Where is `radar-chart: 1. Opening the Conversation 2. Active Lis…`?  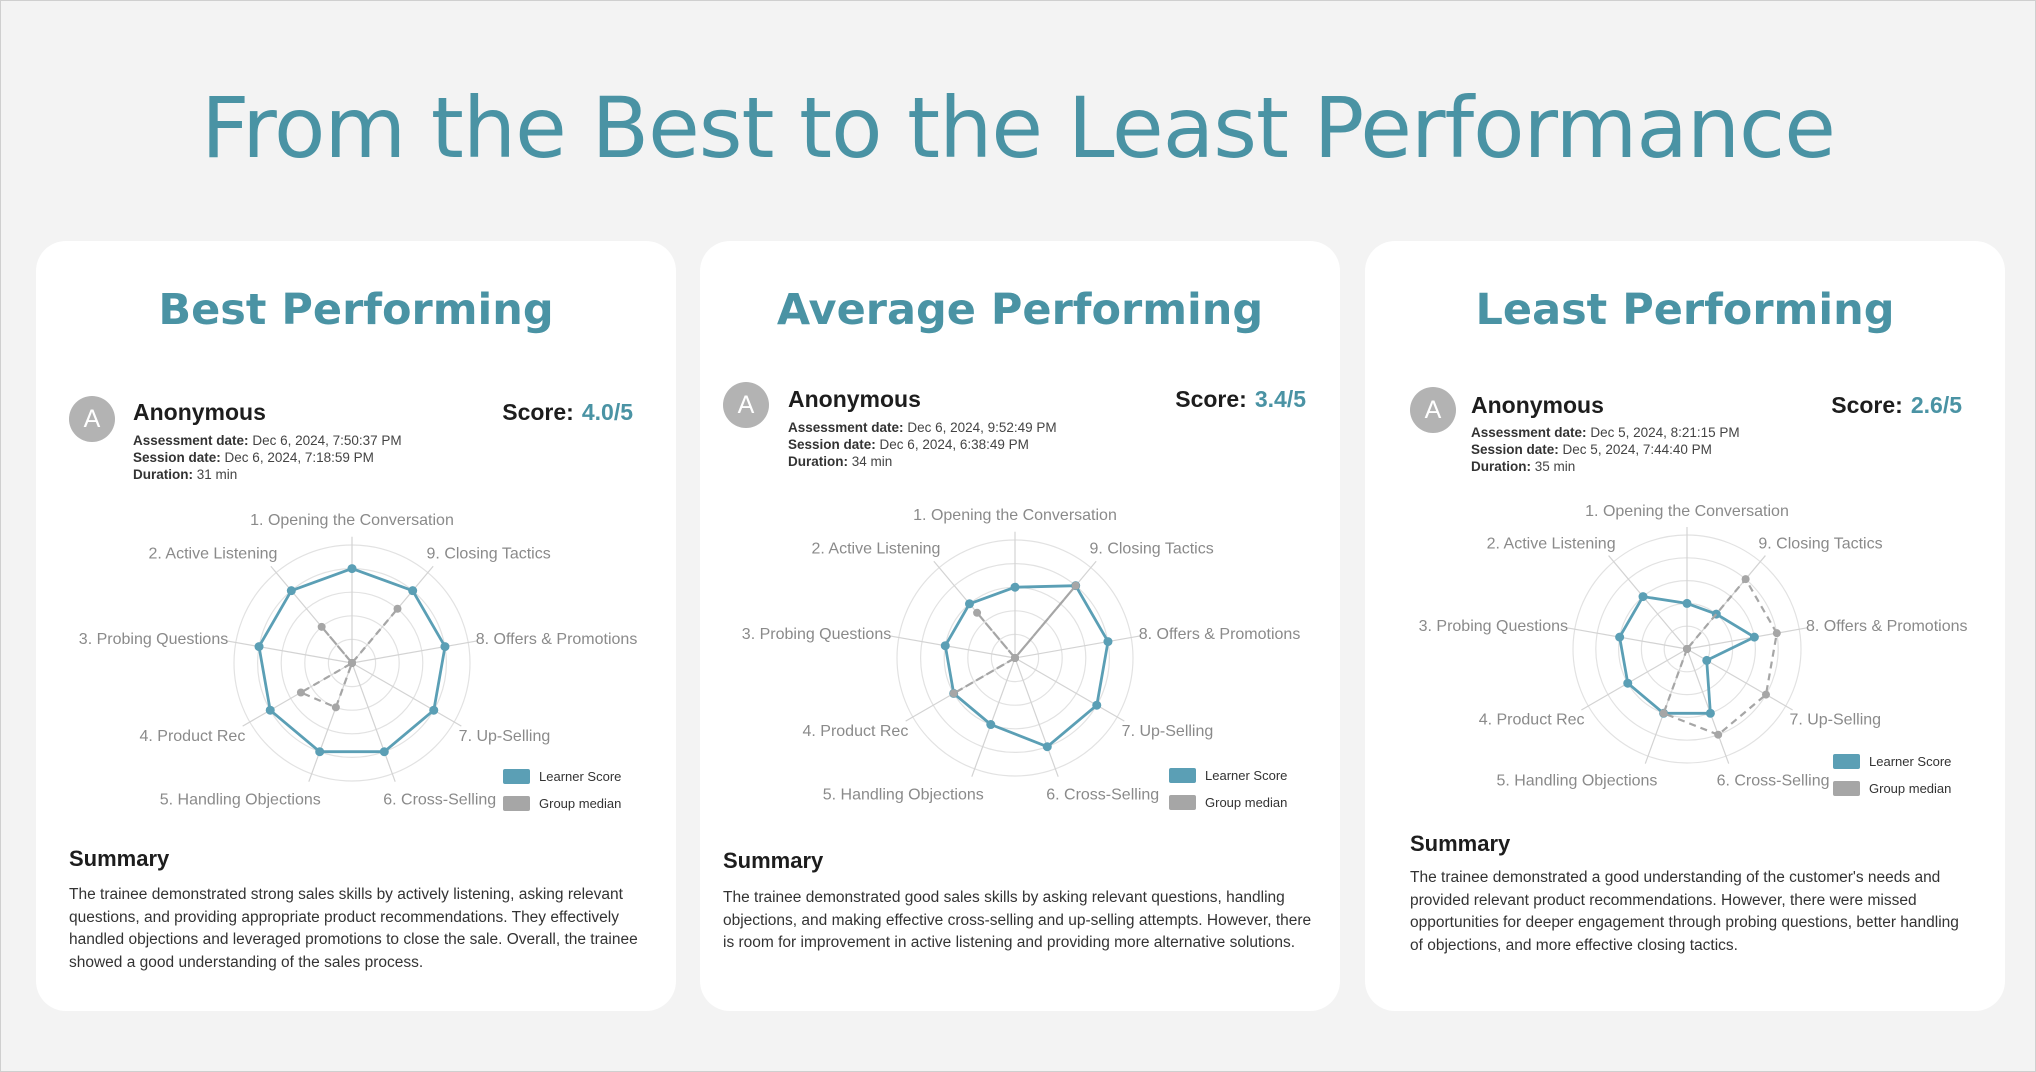
radar-chart: 1. Opening the Conversation 2. Active Lis… is located at coordinates (1021, 655).